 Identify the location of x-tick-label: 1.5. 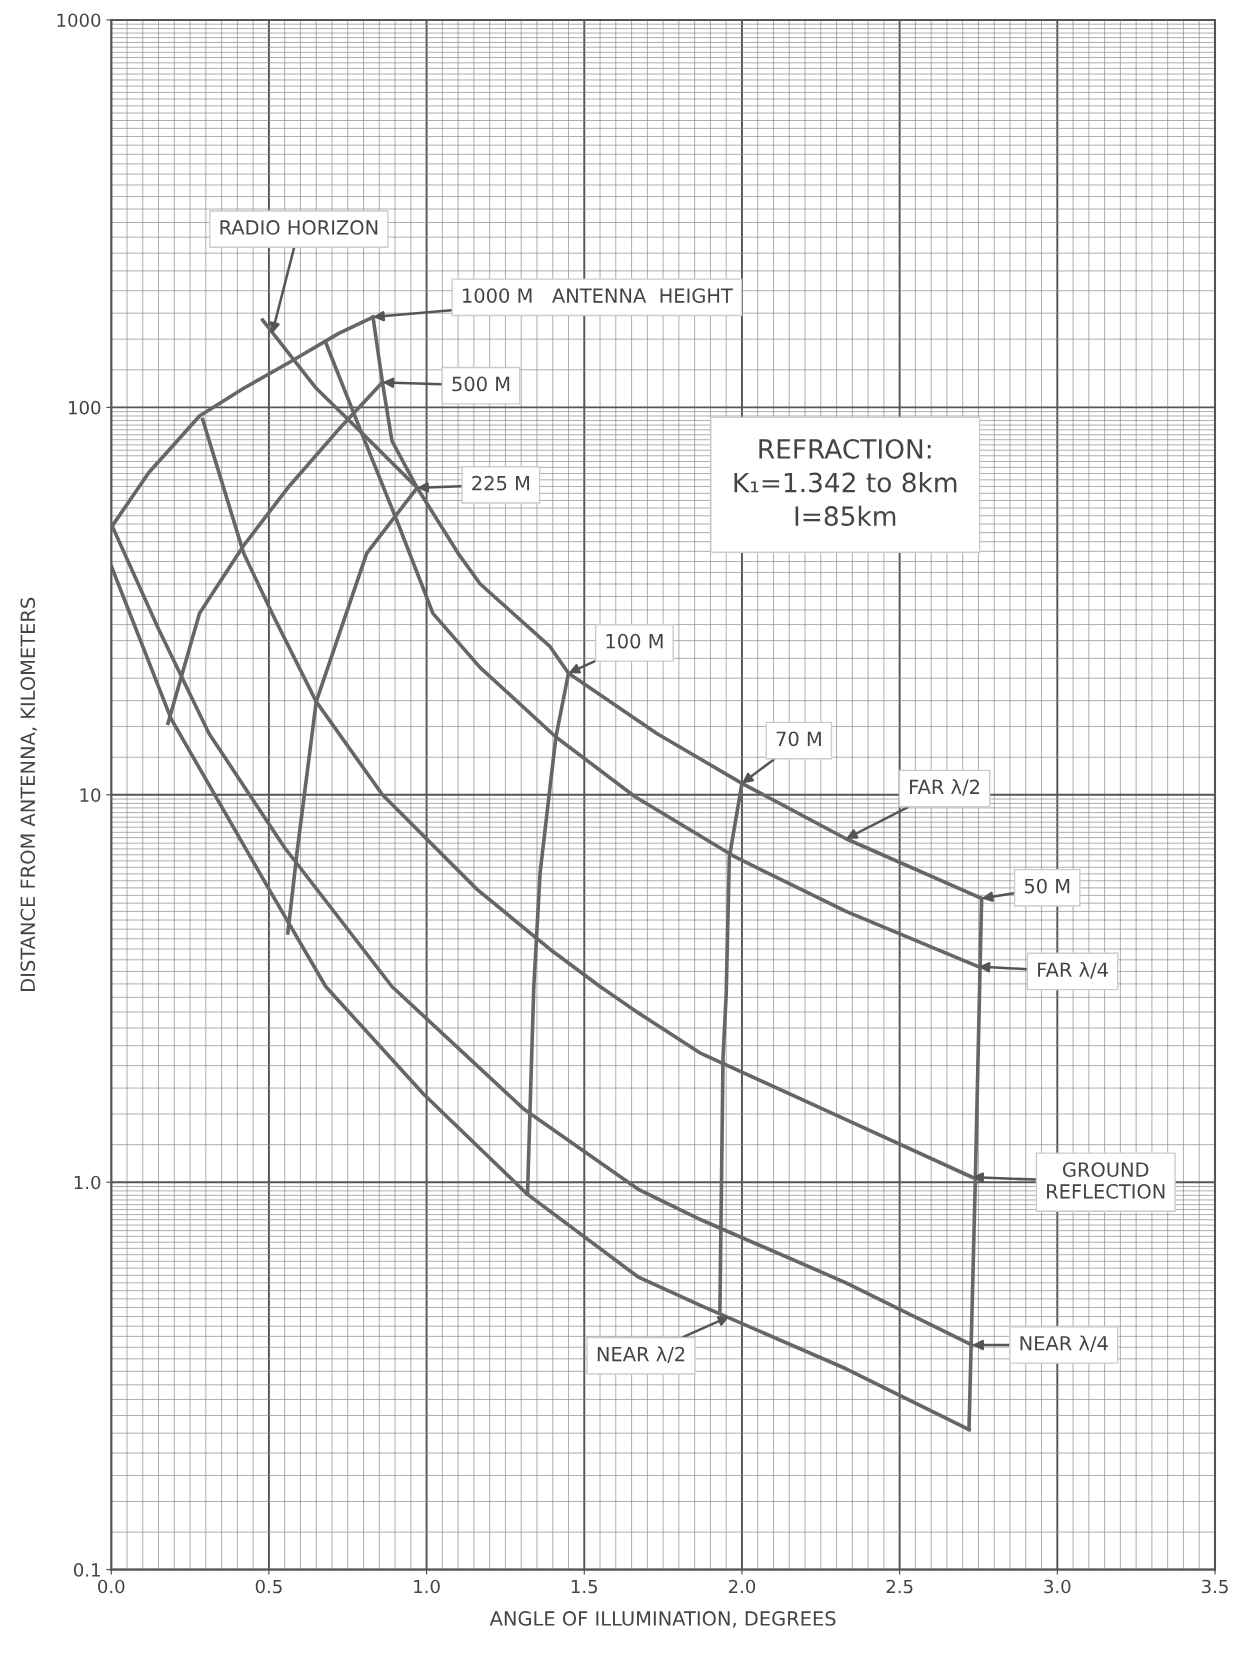
(584, 1586).